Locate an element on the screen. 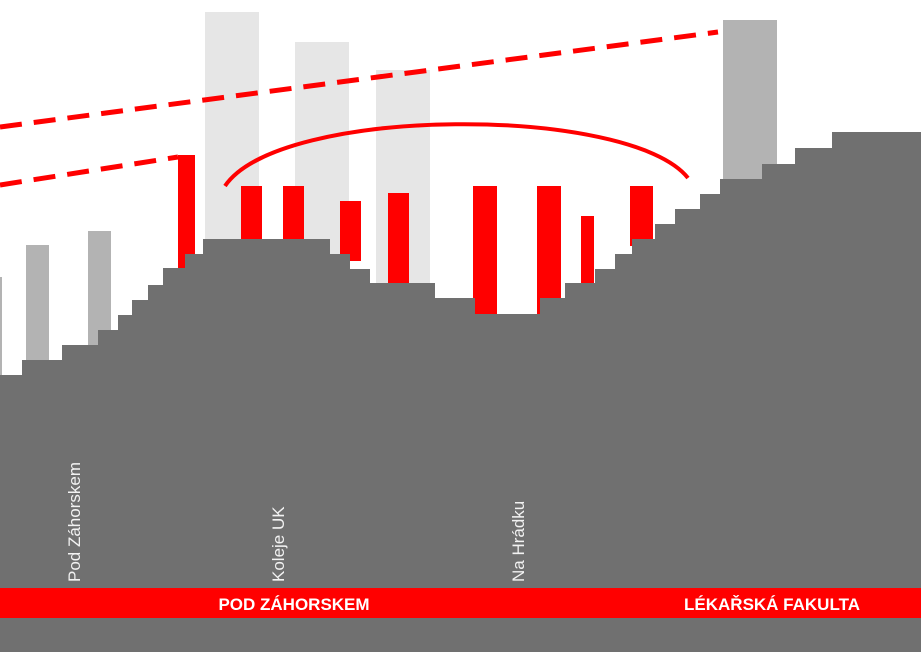 This screenshot has width=921, height=652. stop-label: Pod Záhorskem is located at coordinates (74, 522).